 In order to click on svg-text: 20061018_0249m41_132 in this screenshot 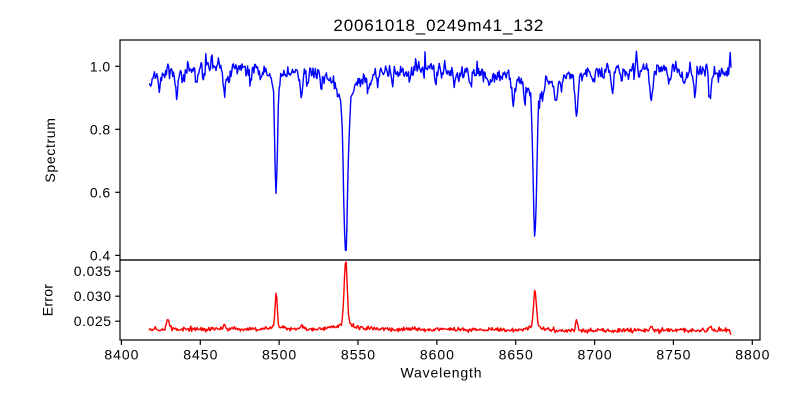, I will do `click(438, 25)`.